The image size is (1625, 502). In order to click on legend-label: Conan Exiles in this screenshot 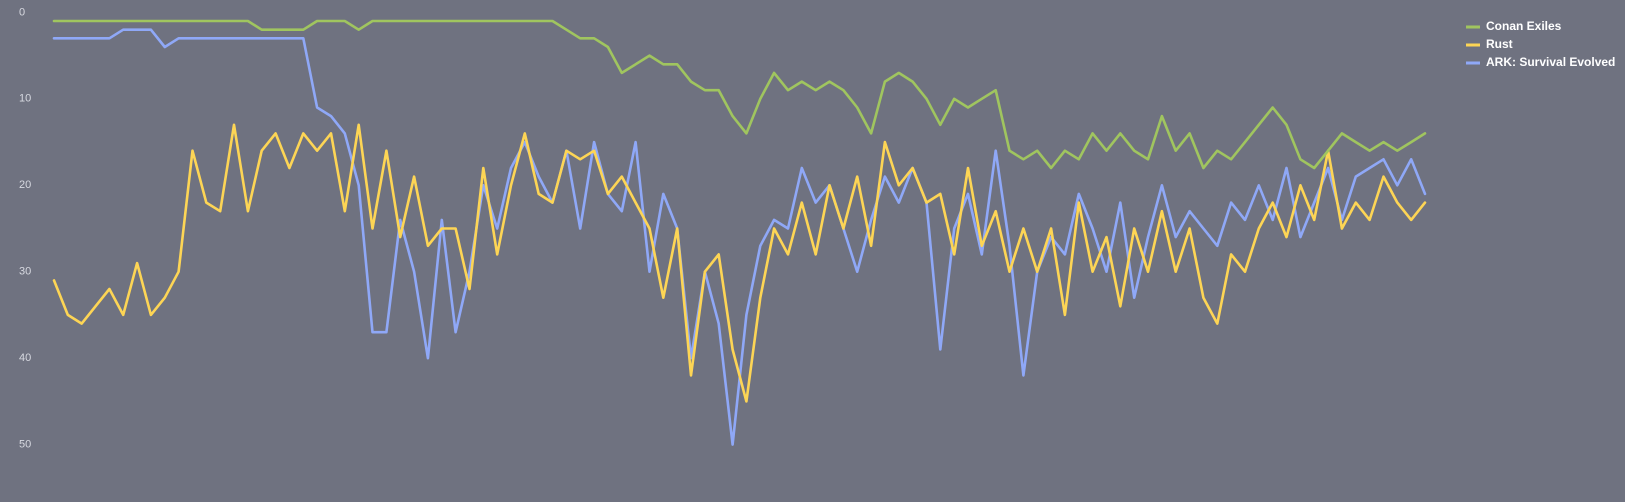, I will do `click(1524, 26)`.